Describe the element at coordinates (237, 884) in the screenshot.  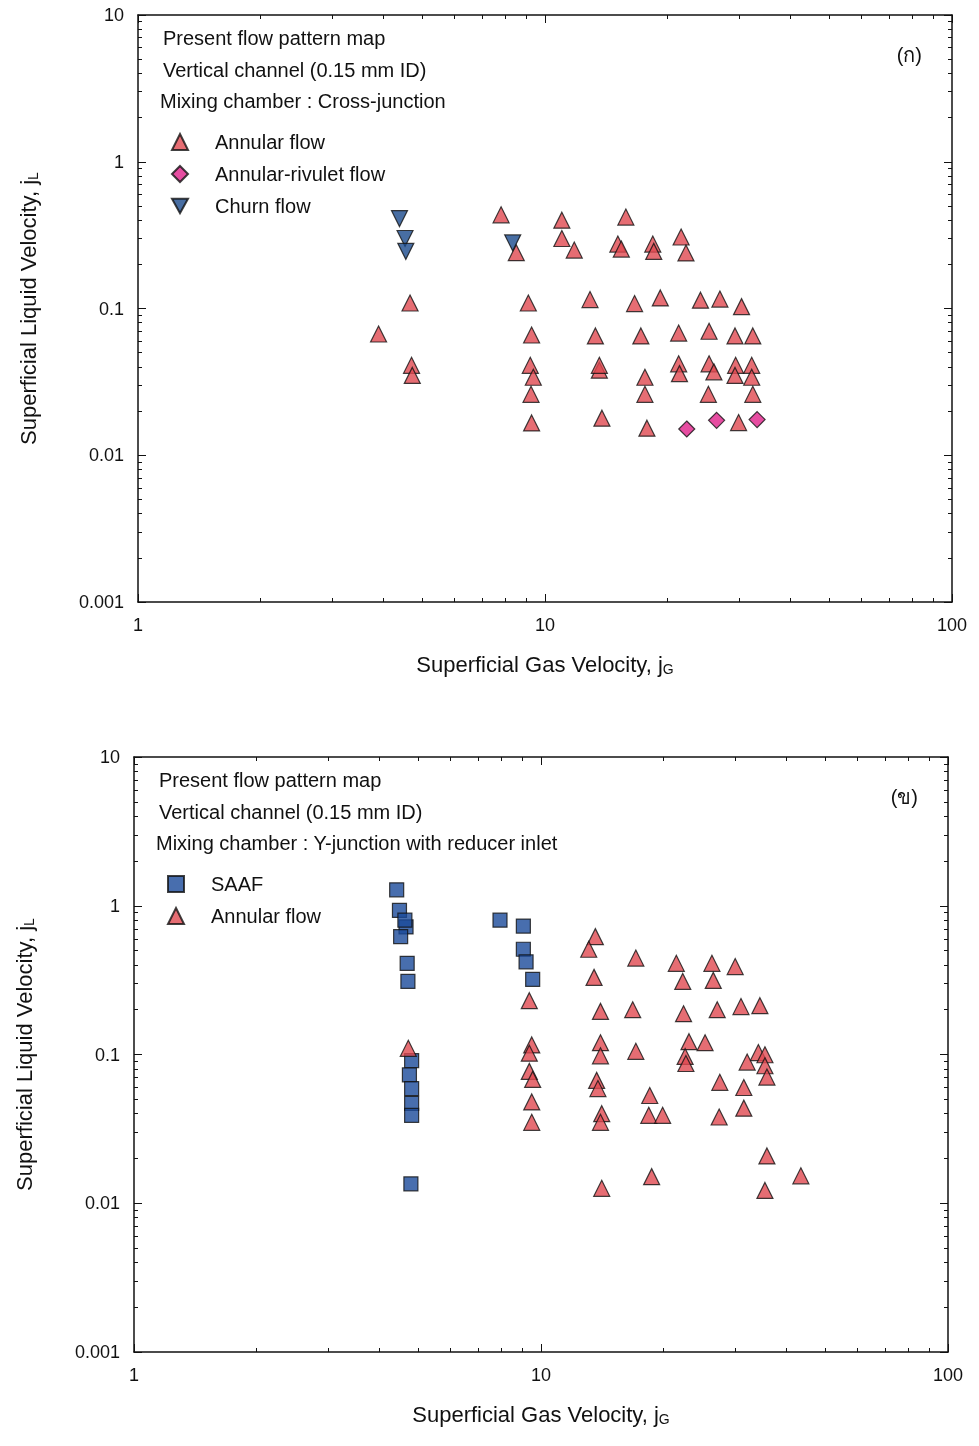
I see `legend-label: SAAF` at that location.